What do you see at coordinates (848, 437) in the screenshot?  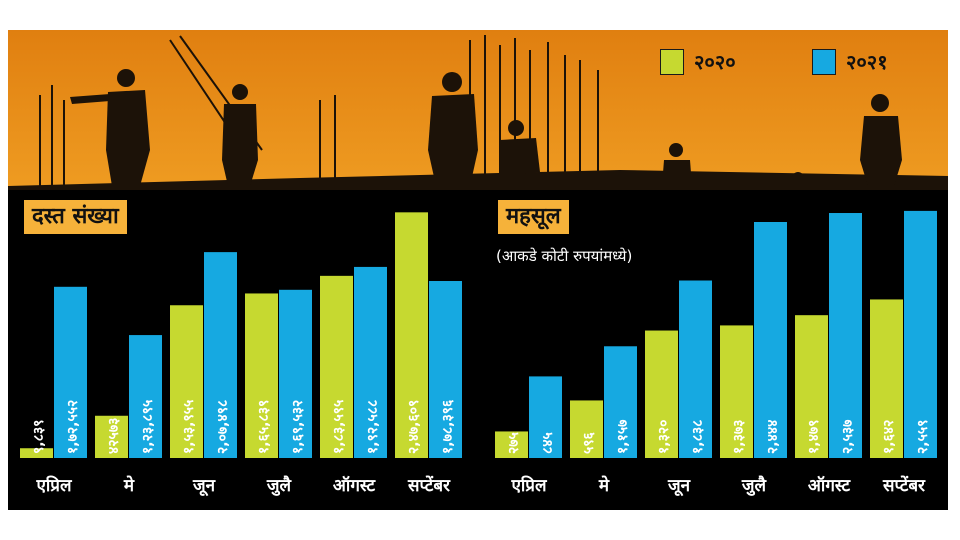 I see `data-label-revenue-2021-4: २,५३७` at bounding box center [848, 437].